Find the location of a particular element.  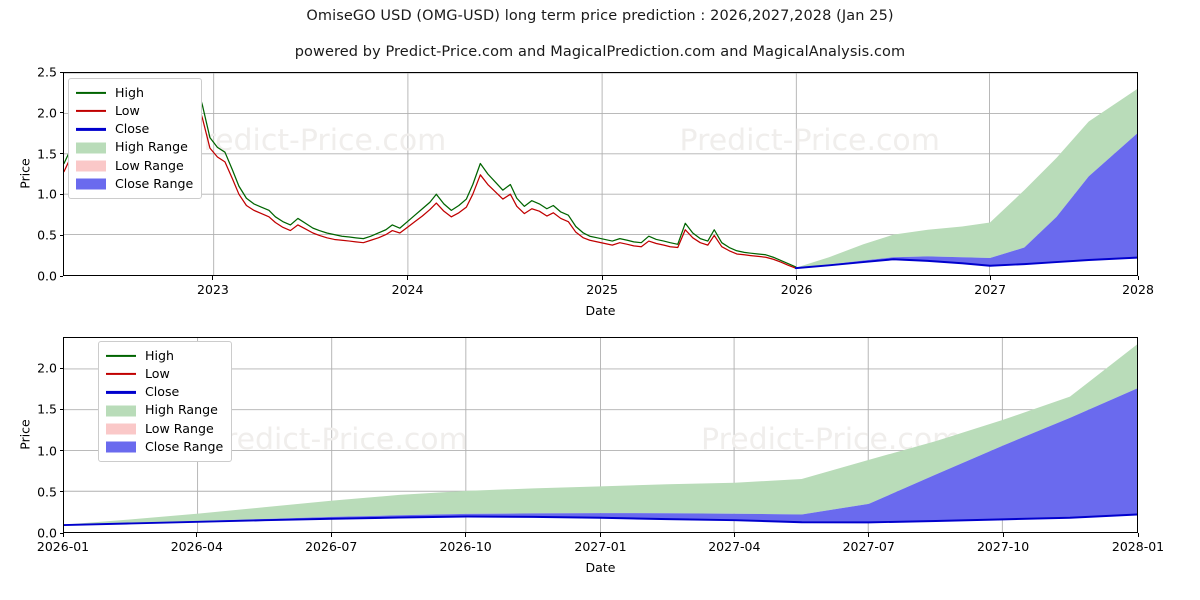

top-chart-legend-item-high: High is located at coordinates (134, 93).